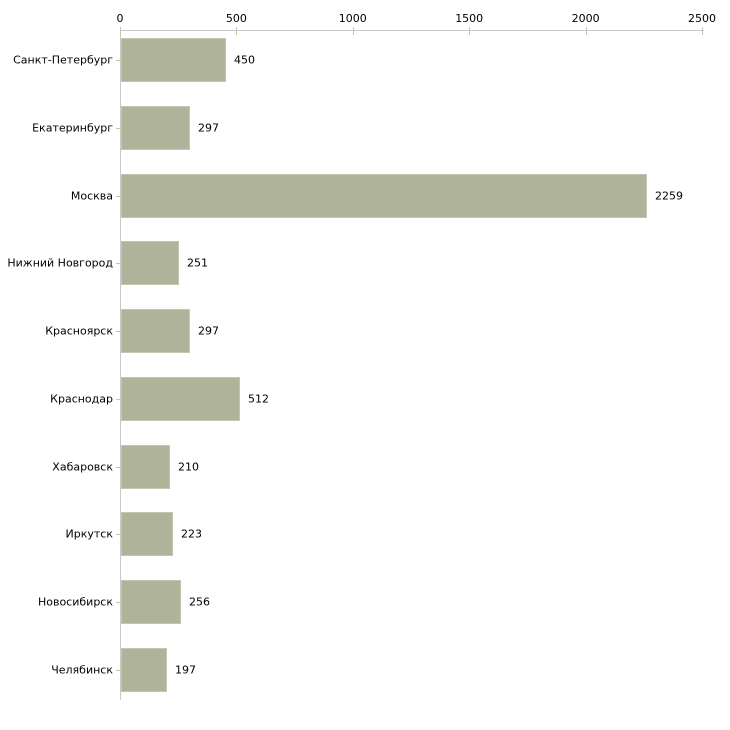 This screenshot has height=730, width=730. Describe the element at coordinates (669, 196) in the screenshot. I see `bar-value-label: 2259` at that location.